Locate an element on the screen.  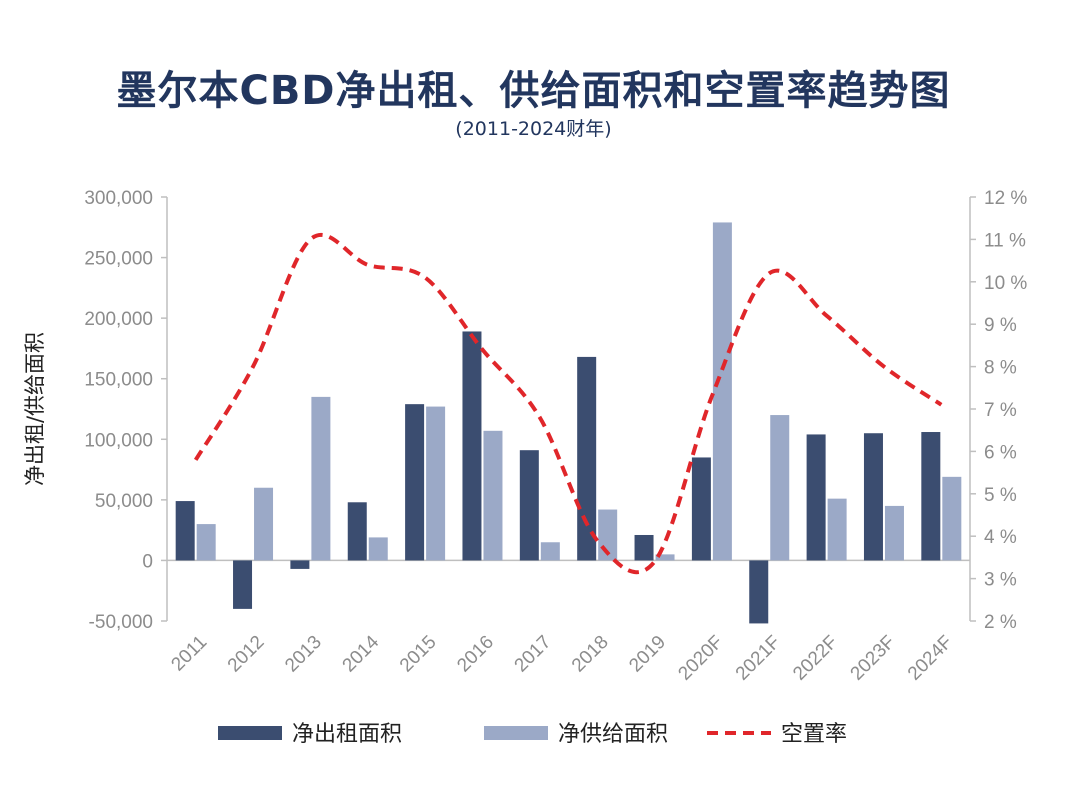
x-tick-label: 2017 is located at coordinates (533, 654).